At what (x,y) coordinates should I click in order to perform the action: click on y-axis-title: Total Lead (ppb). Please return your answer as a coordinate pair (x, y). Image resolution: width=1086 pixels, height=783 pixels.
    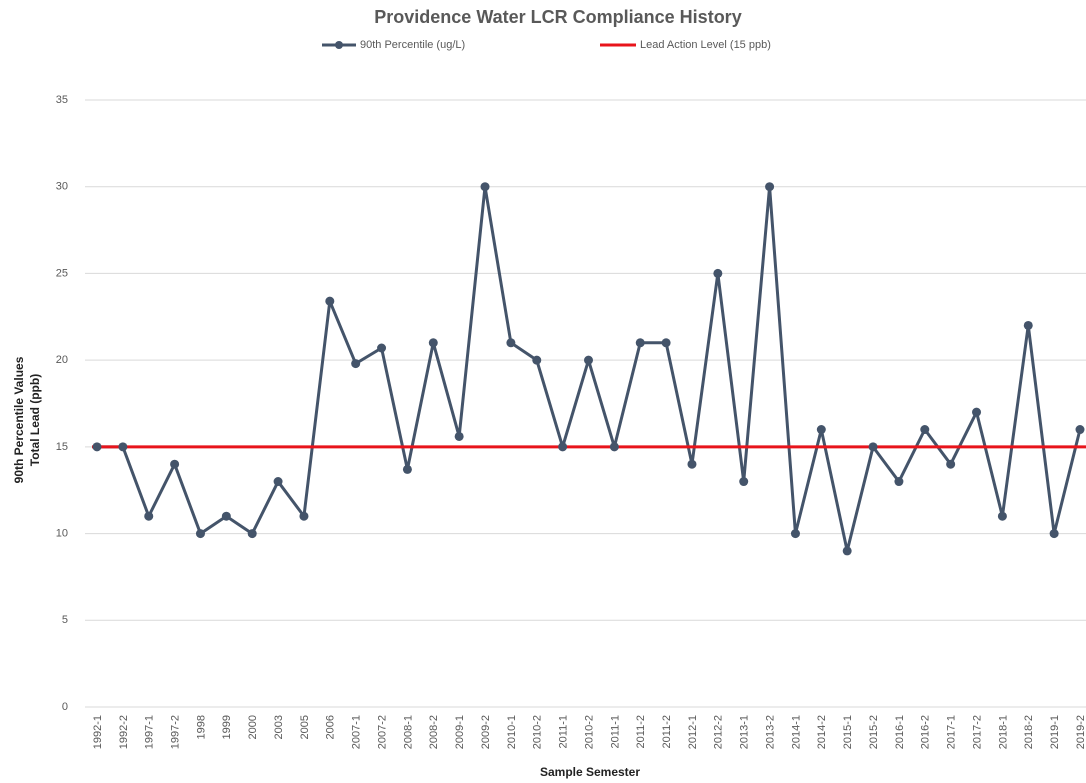
    Looking at the image, I should click on (35, 420).